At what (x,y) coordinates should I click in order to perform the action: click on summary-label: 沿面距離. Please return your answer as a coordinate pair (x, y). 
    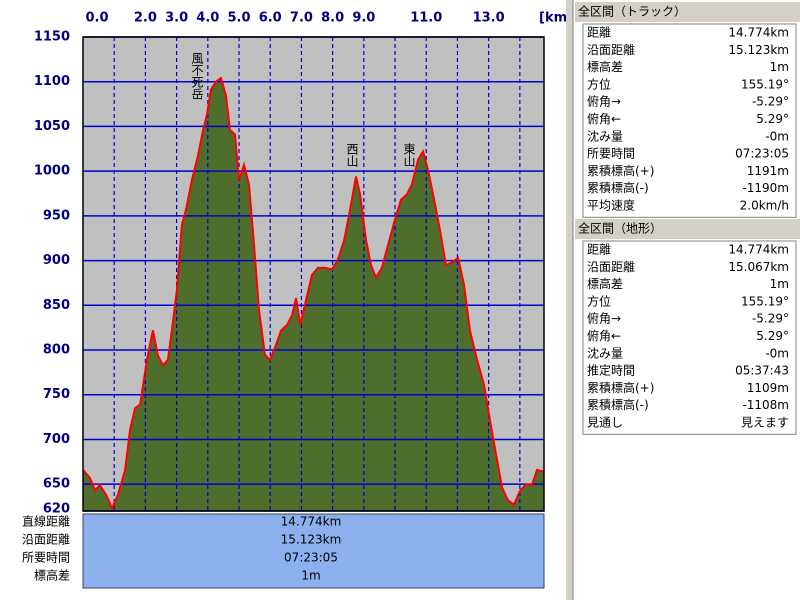
    Looking at the image, I should click on (46, 540).